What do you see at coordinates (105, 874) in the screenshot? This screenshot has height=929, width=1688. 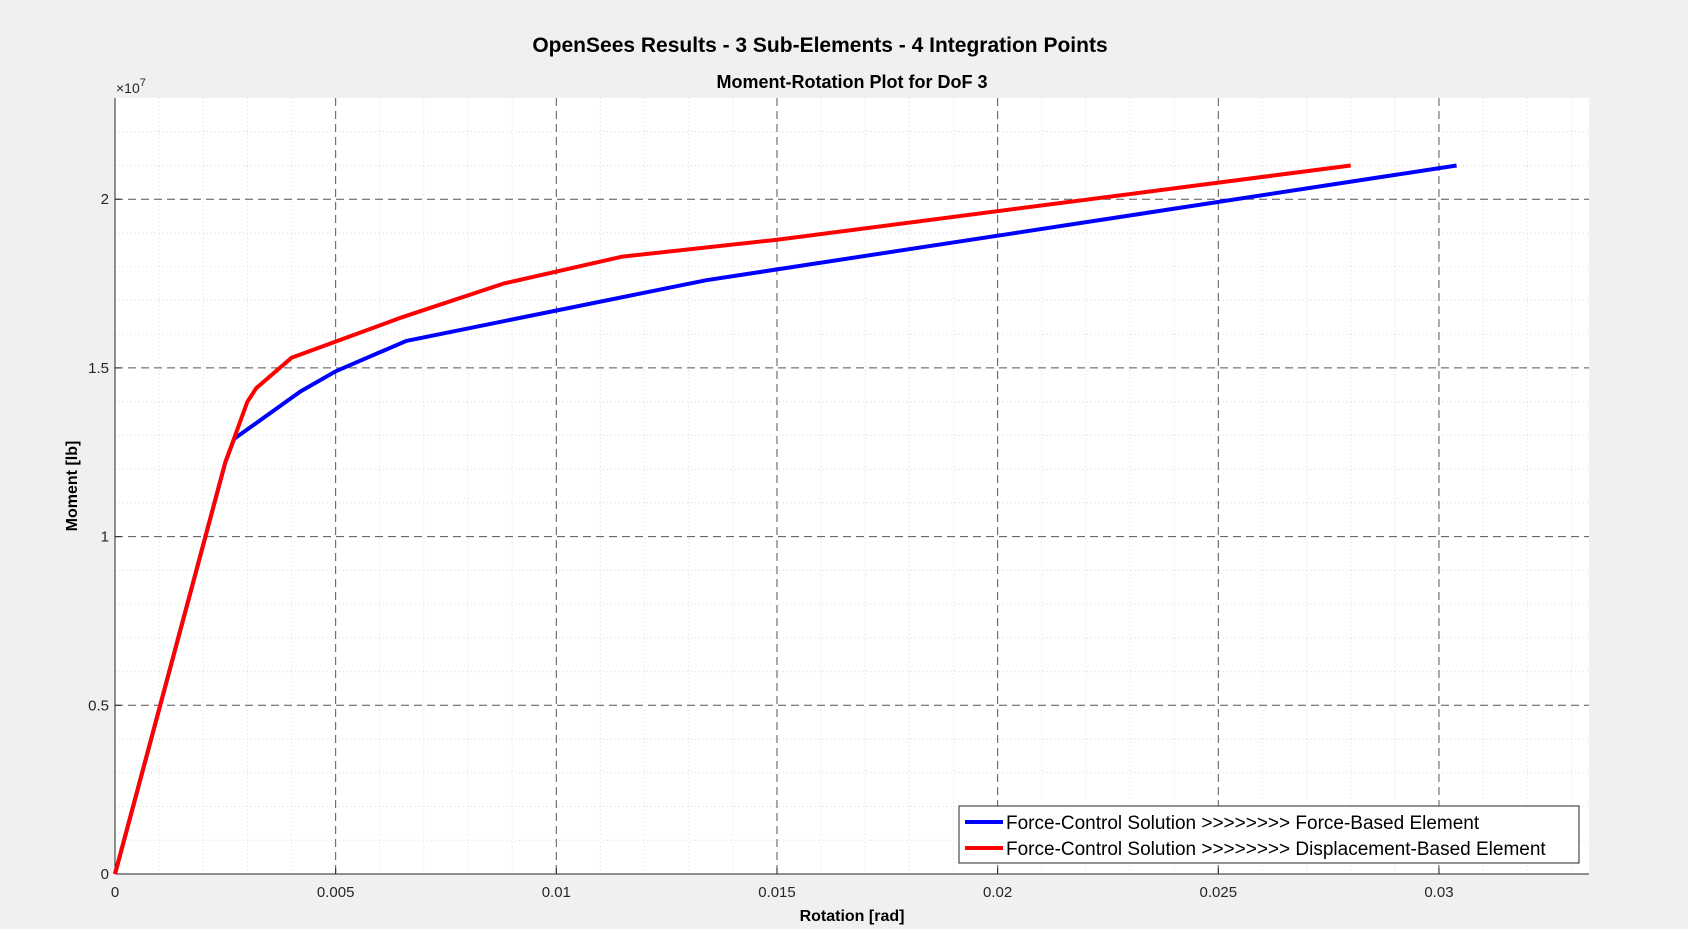 I see `y-tick-label: 0` at bounding box center [105, 874].